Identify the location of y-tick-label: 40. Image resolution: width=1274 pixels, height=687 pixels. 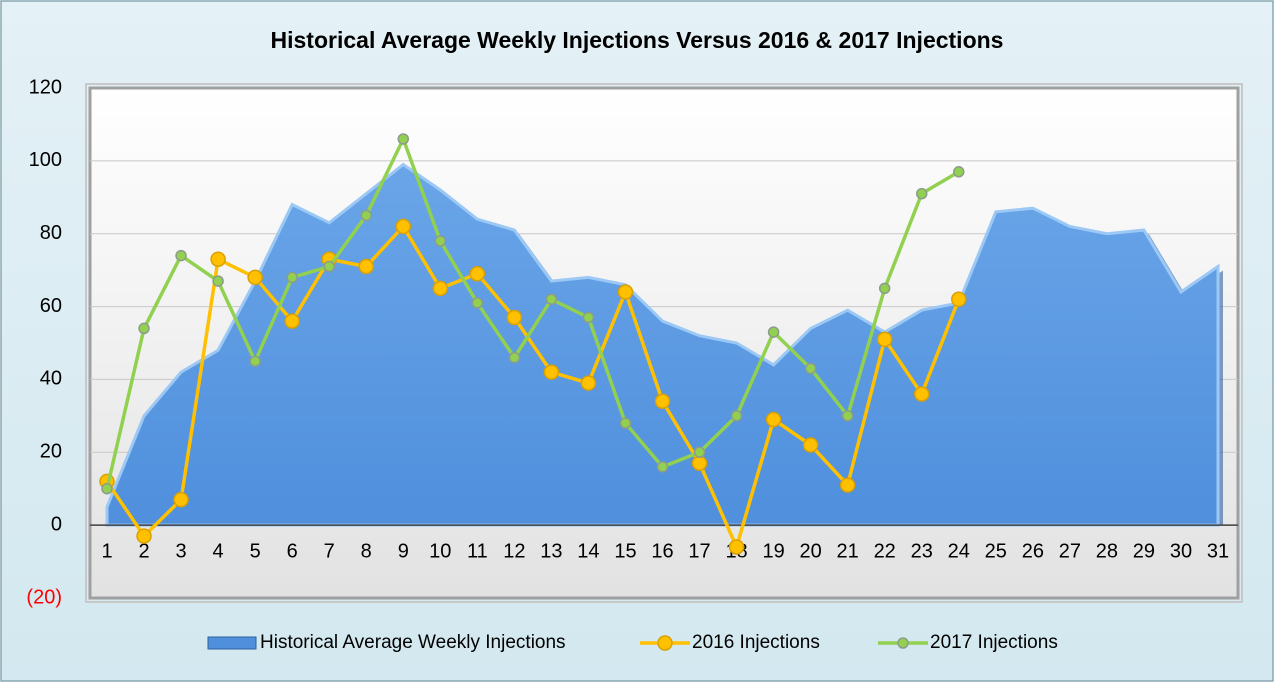
(51, 379).